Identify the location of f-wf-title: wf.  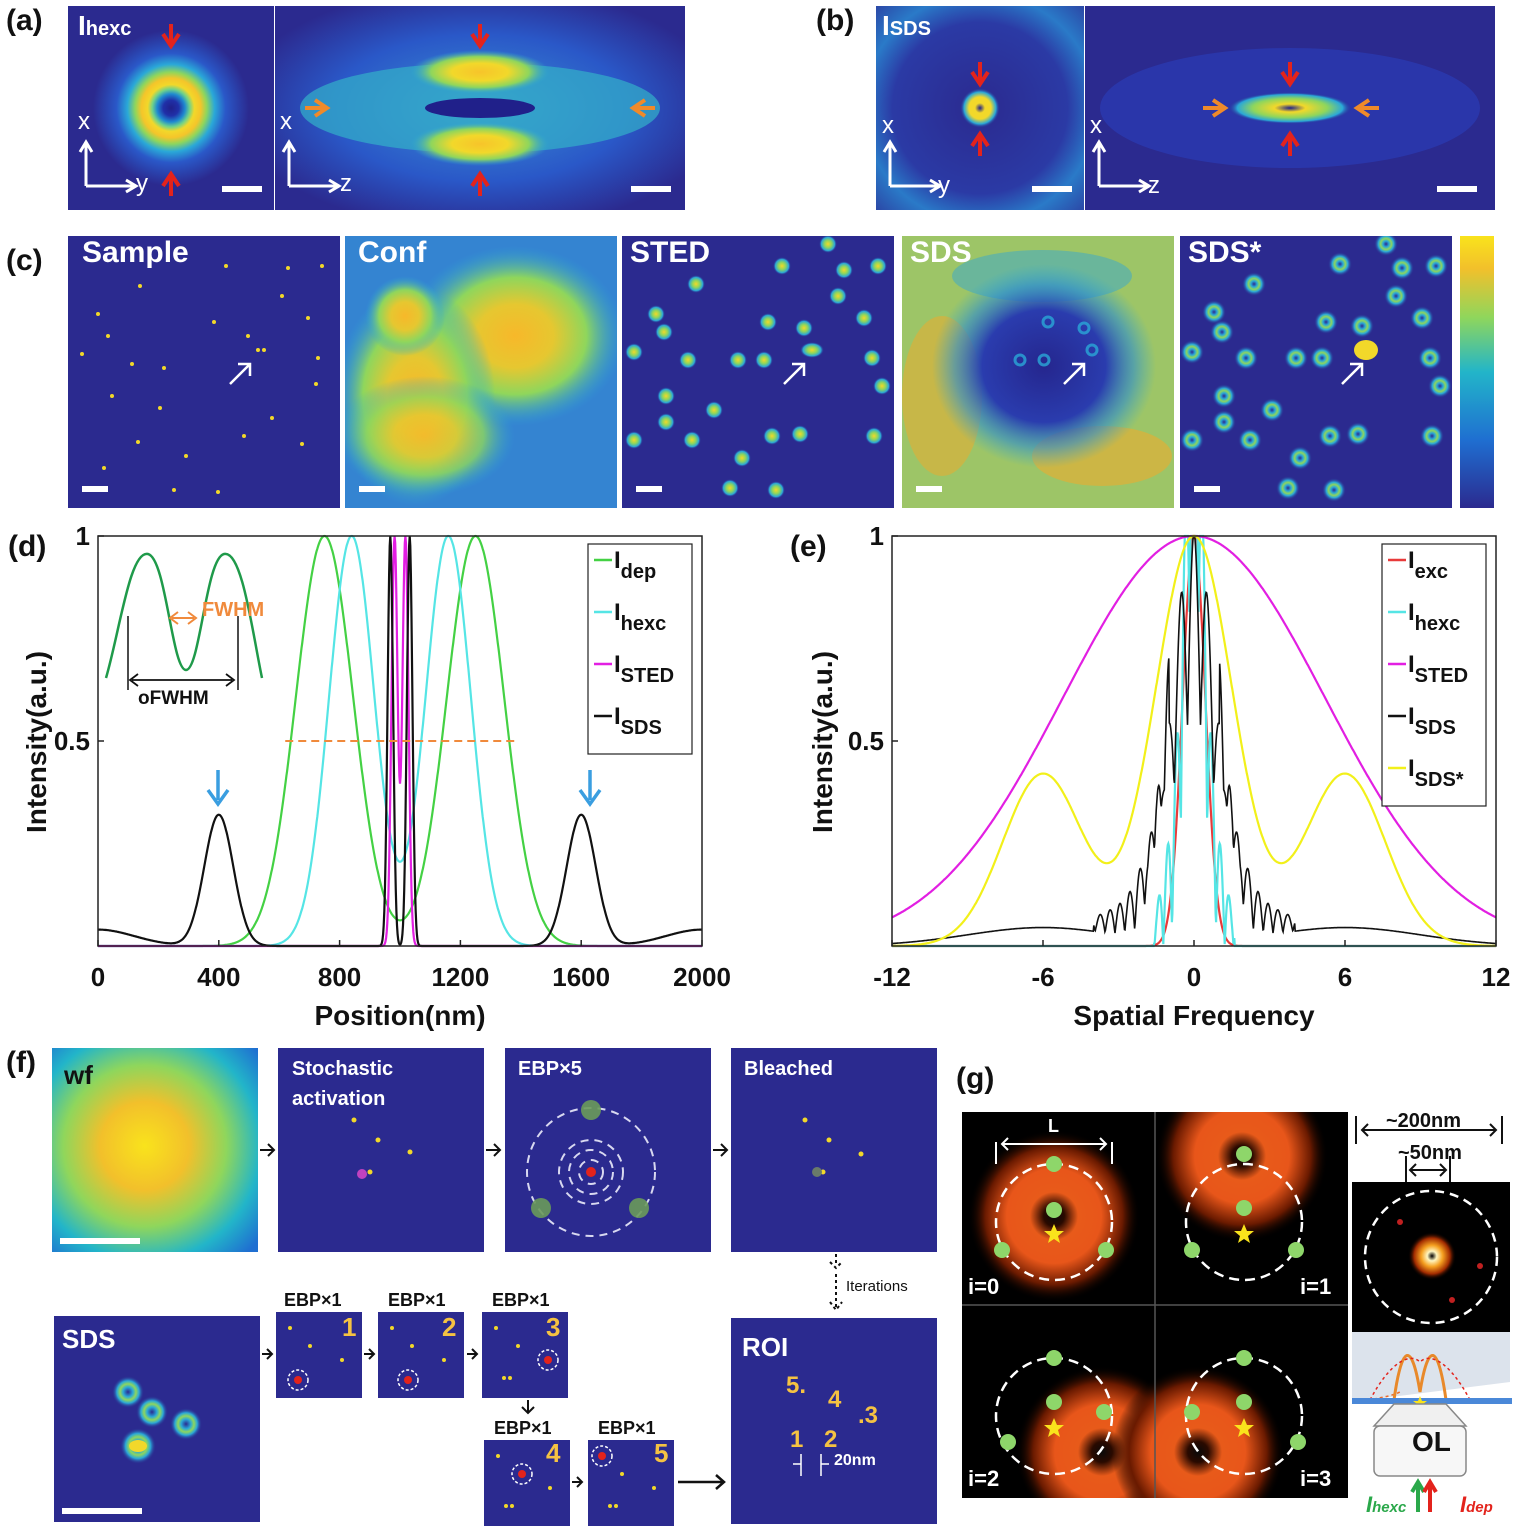
(78, 1075).